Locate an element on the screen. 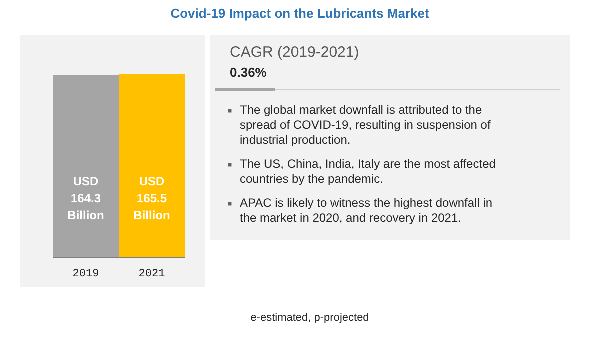 Image resolution: width=600 pixels, height=339 pixels. text: The global market downfall is attributed to the spread of COVID-19, resulting in suspension of industrial production. is located at coordinates (366, 125).